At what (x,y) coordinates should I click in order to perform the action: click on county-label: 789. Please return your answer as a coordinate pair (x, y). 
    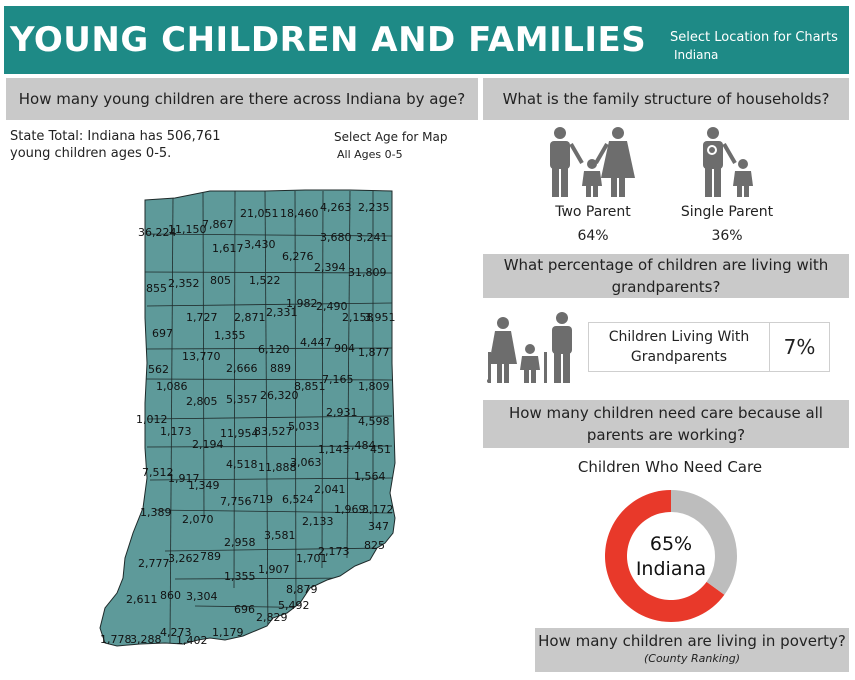
    Looking at the image, I should click on (210, 556).